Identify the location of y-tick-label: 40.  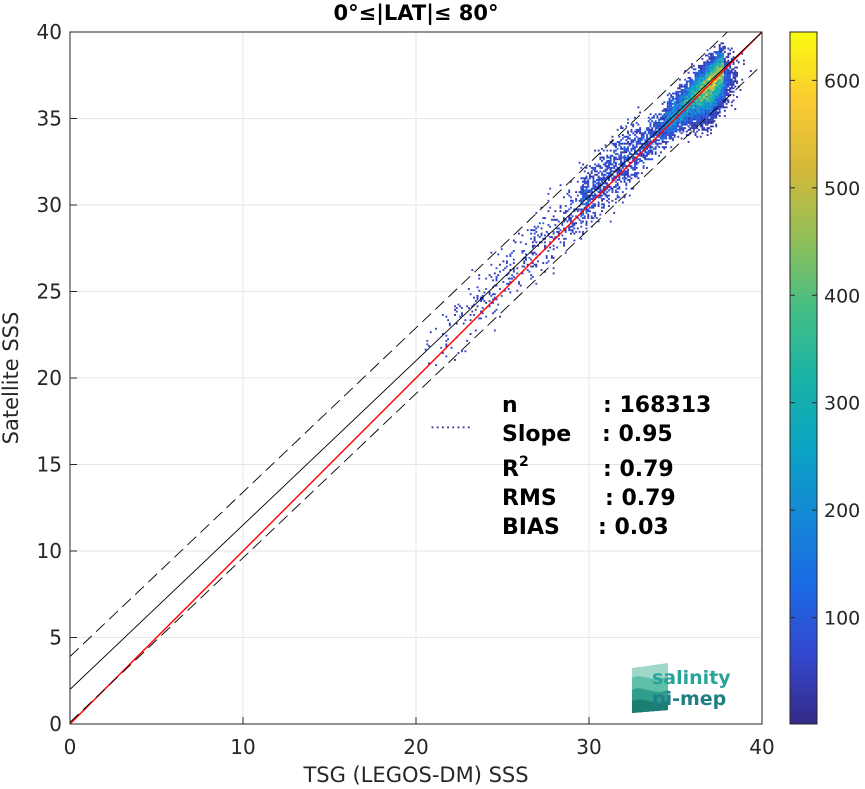
(49, 32).